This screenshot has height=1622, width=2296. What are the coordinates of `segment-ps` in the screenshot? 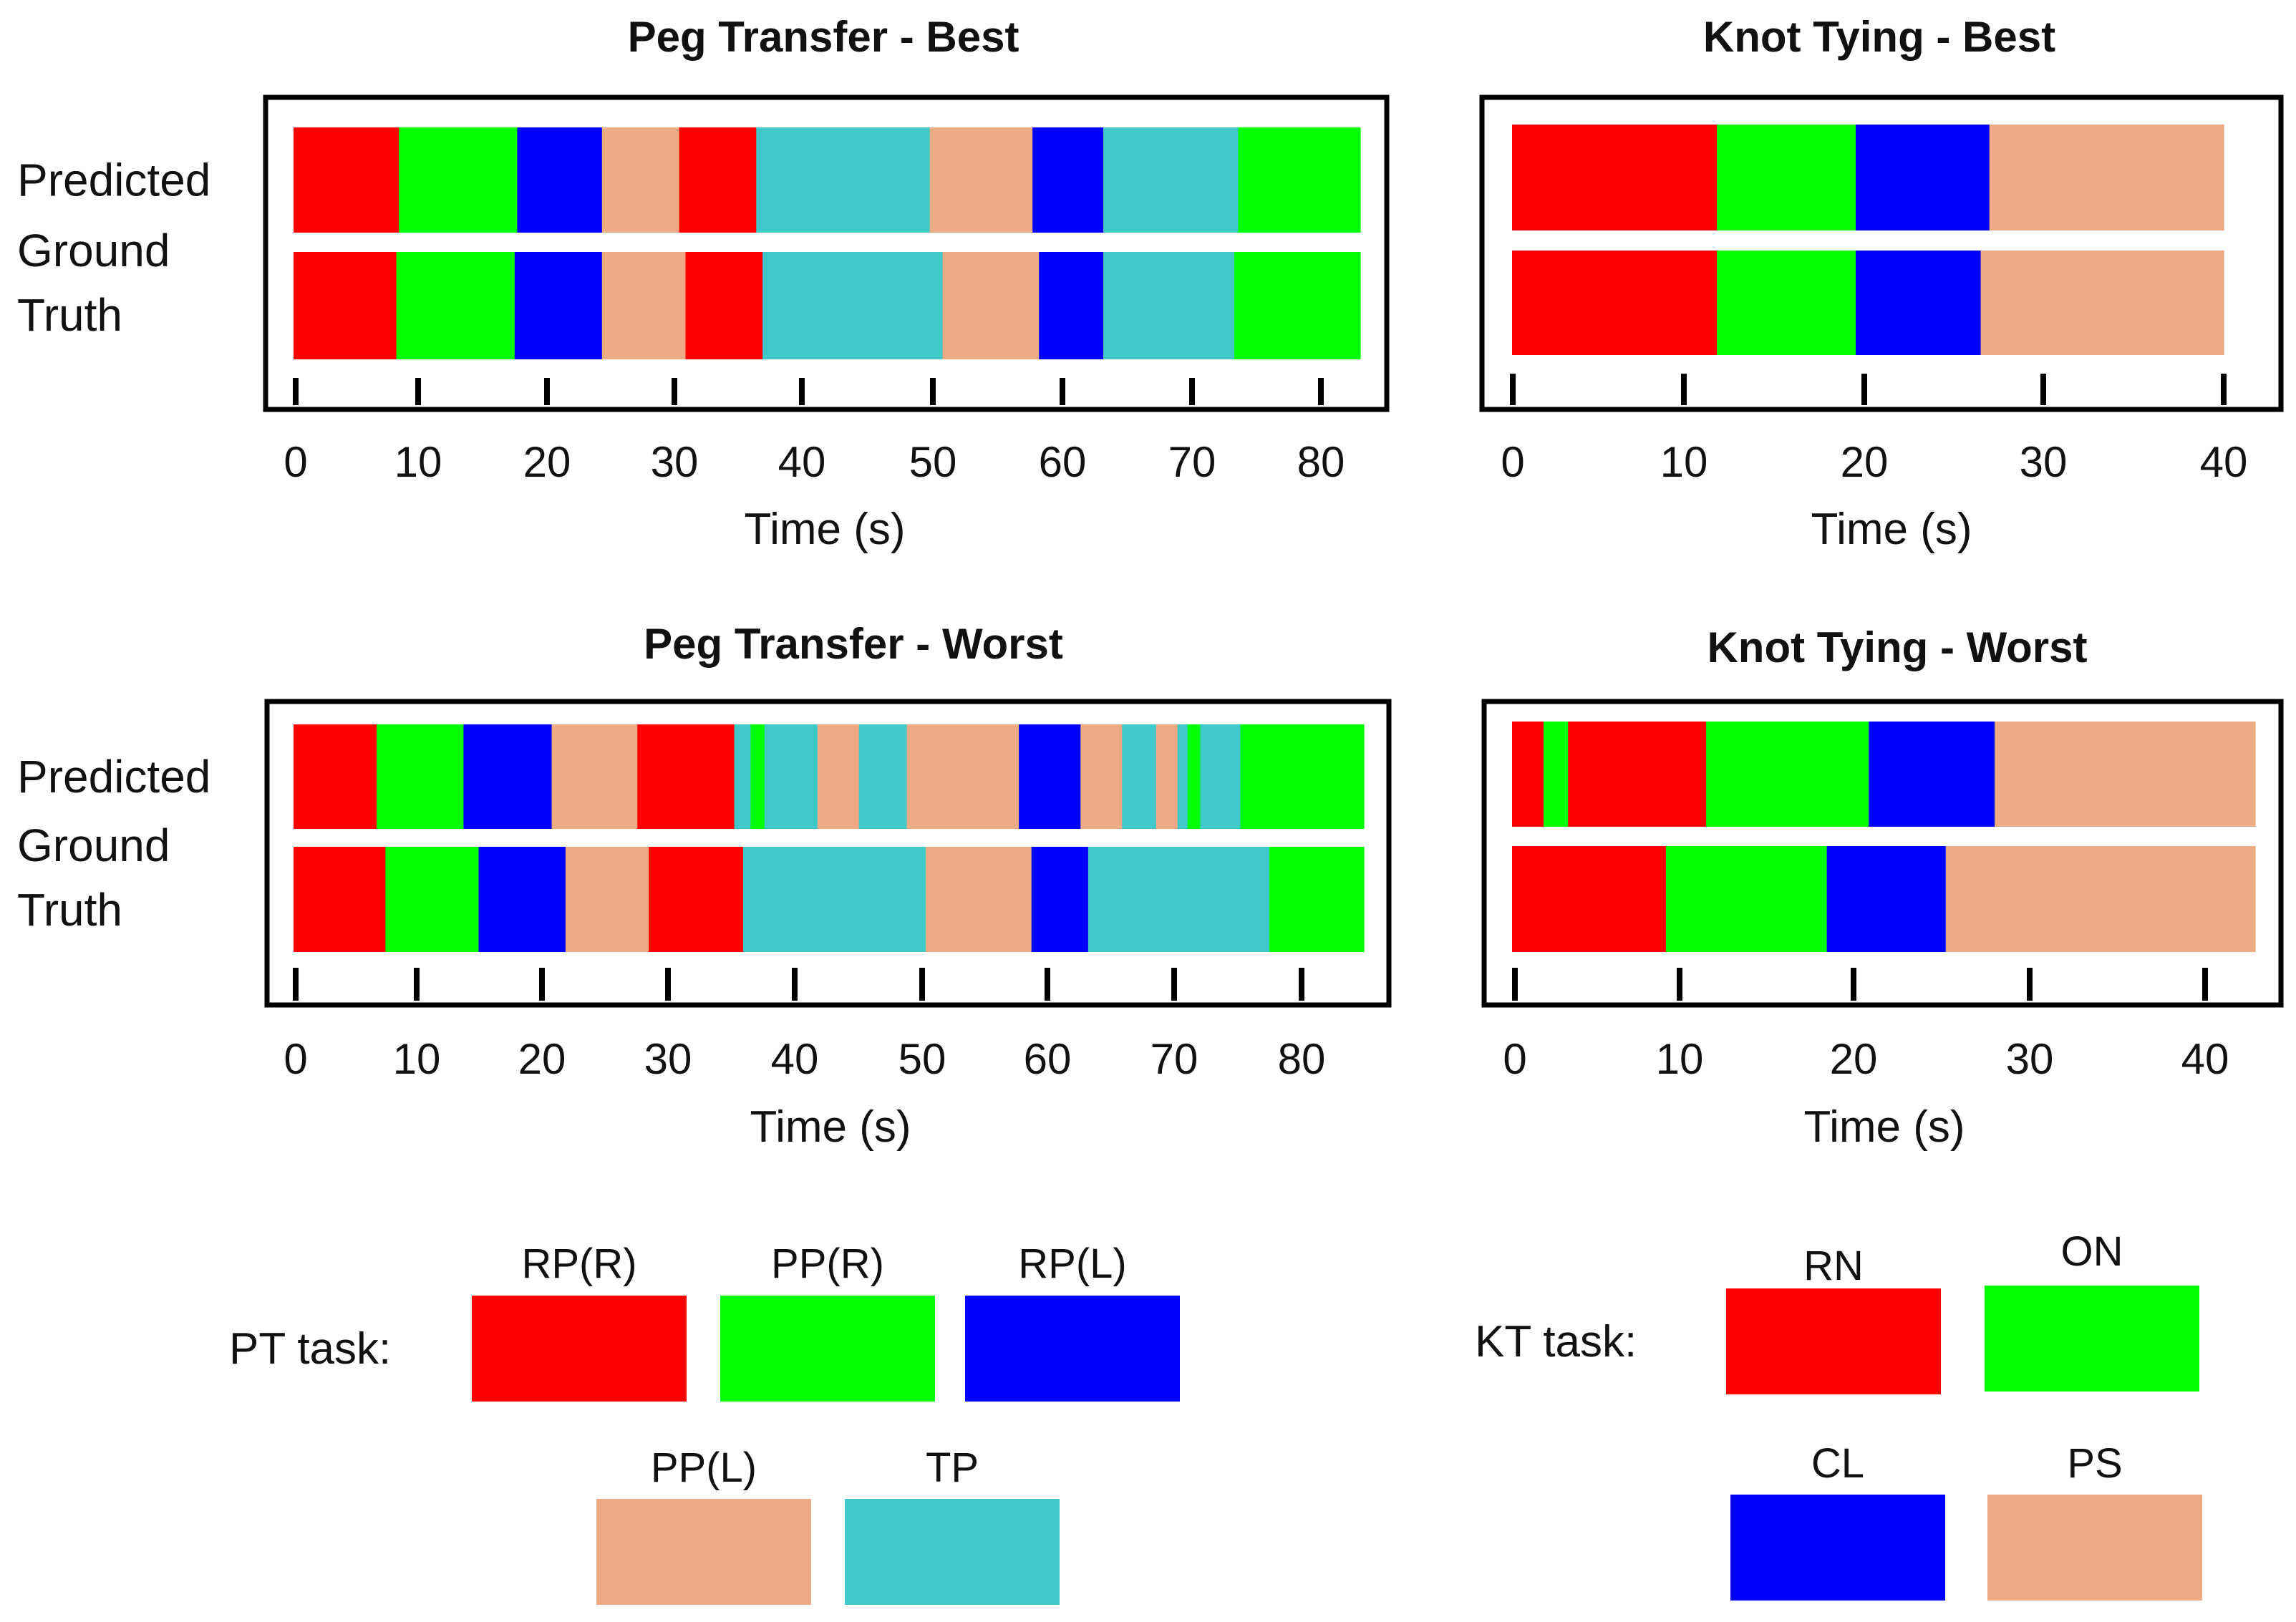 It's located at (2125, 775).